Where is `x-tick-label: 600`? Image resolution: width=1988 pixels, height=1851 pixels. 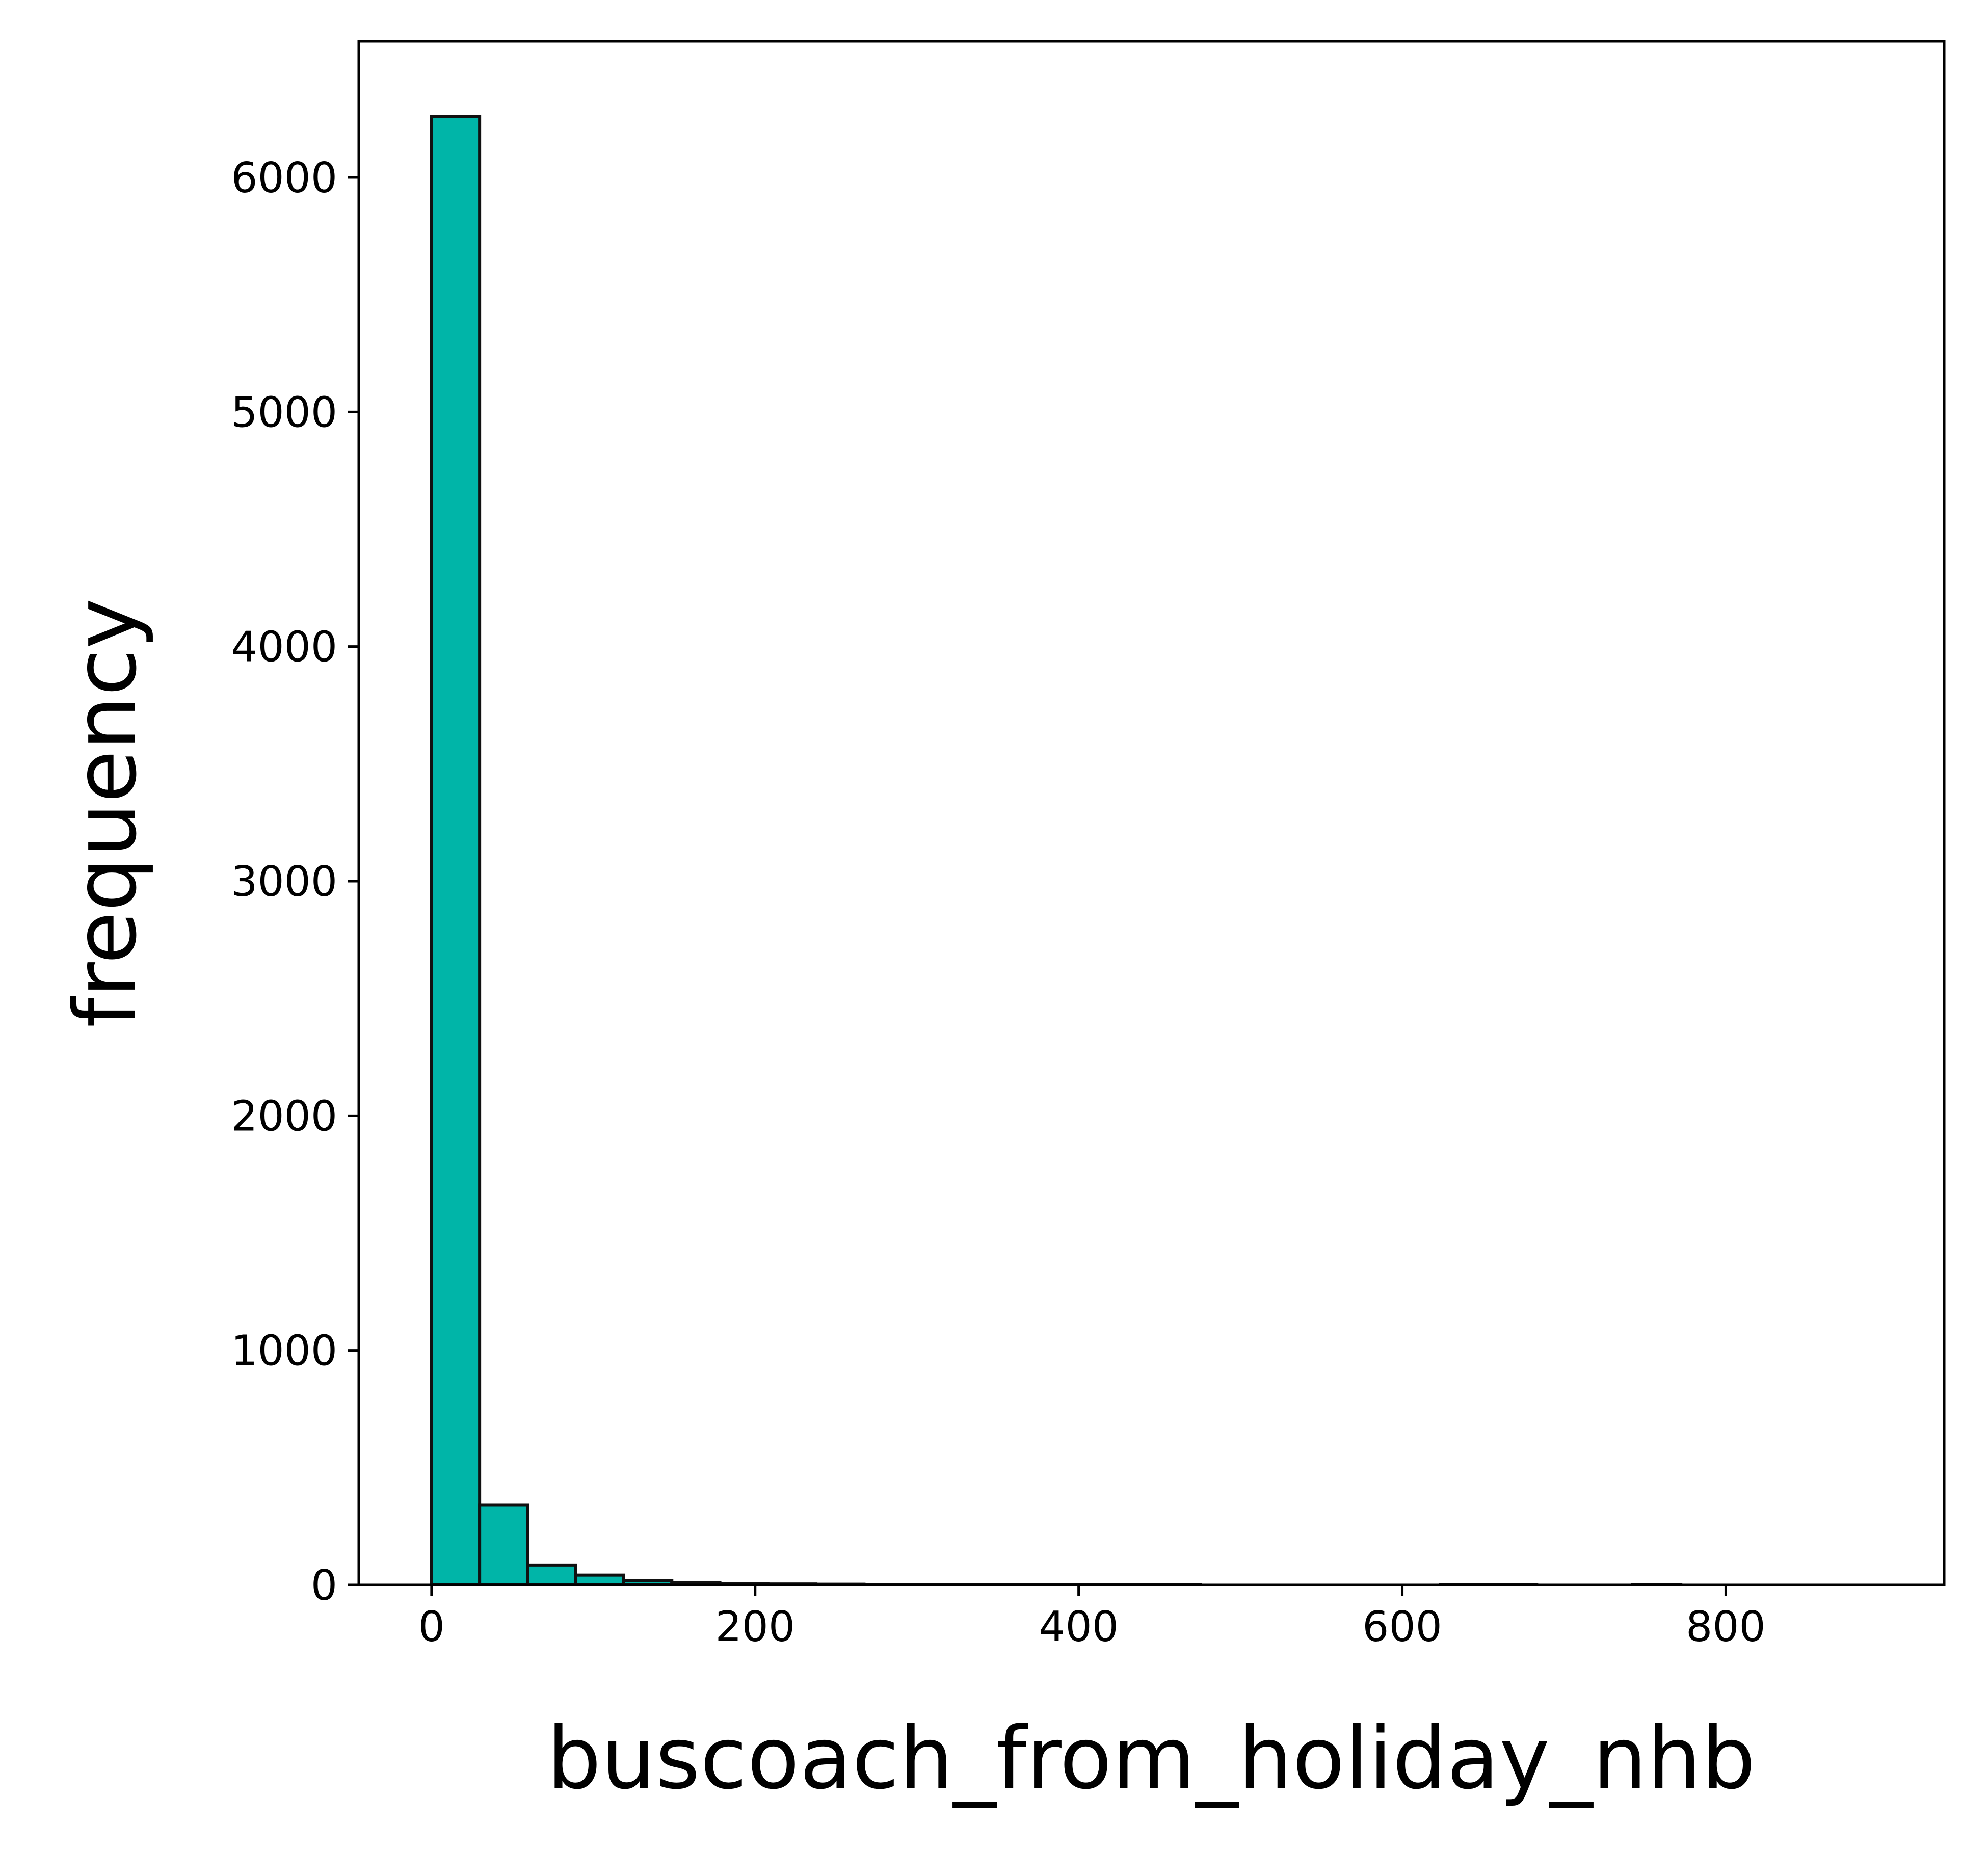 x-tick-label: 600 is located at coordinates (1402, 1627).